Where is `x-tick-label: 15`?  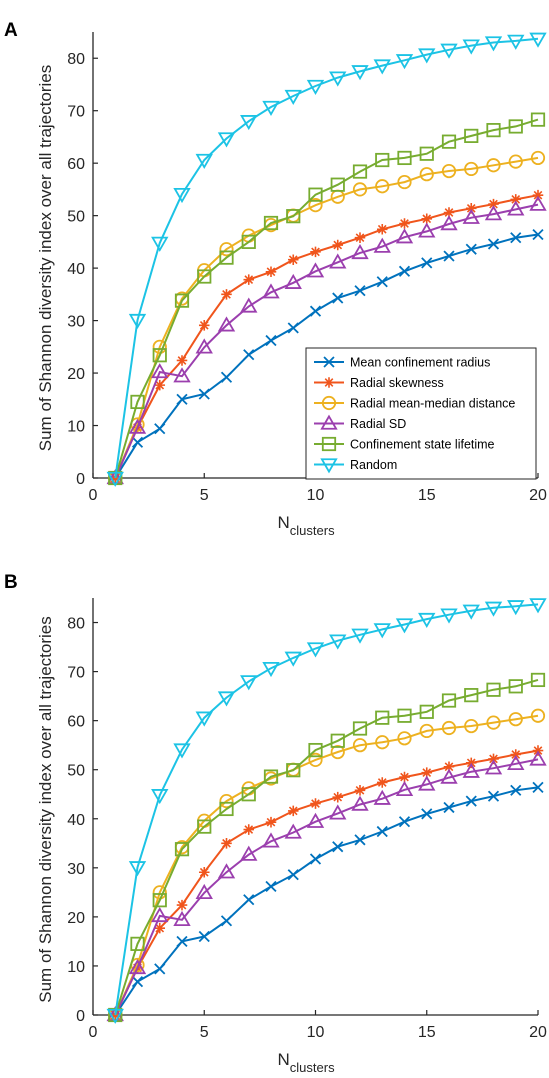
x-tick-label: 15 is located at coordinates (427, 1032).